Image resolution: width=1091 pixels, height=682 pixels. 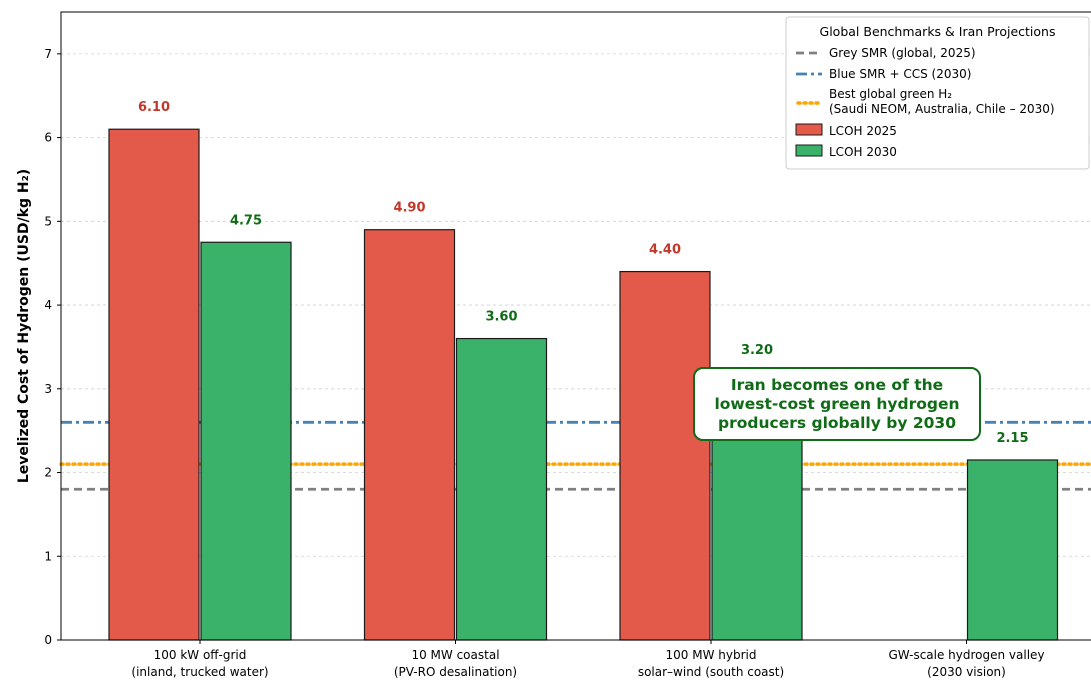 I want to click on x-tick-label: (inland, trucked water), so click(x=199, y=672).